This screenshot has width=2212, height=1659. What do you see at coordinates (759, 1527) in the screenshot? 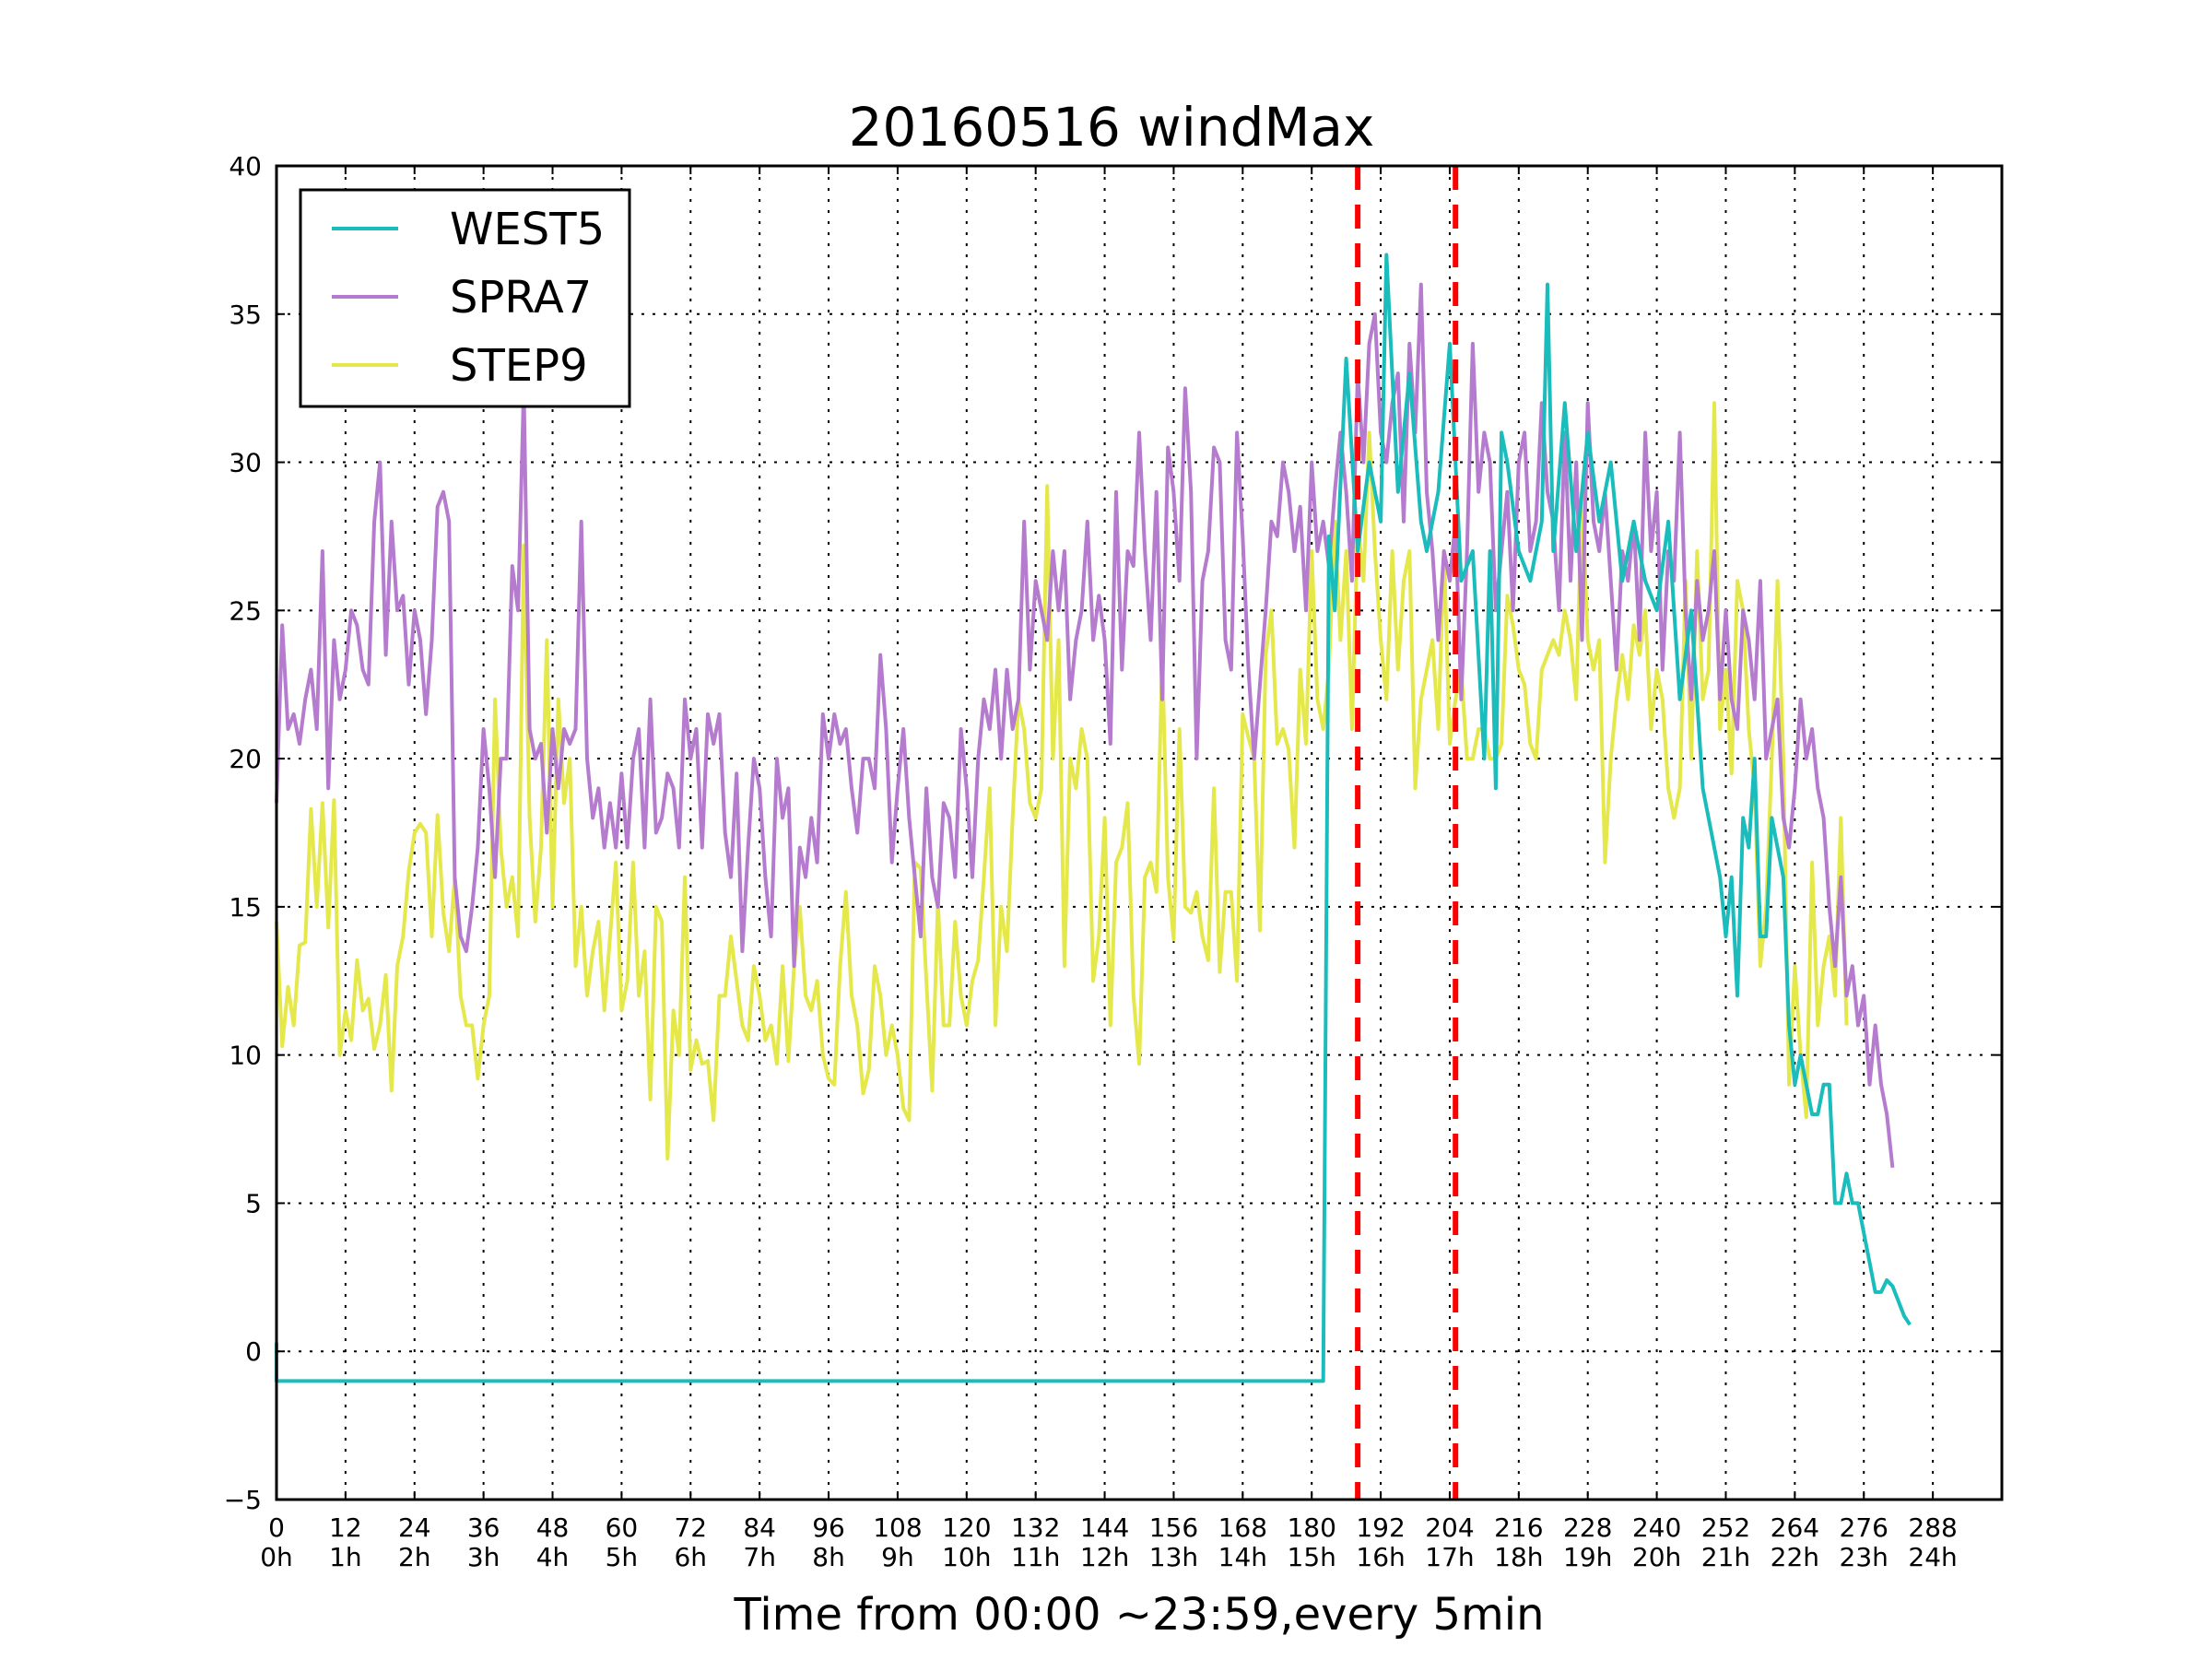
I see `x-tick-label: 84` at bounding box center [759, 1527].